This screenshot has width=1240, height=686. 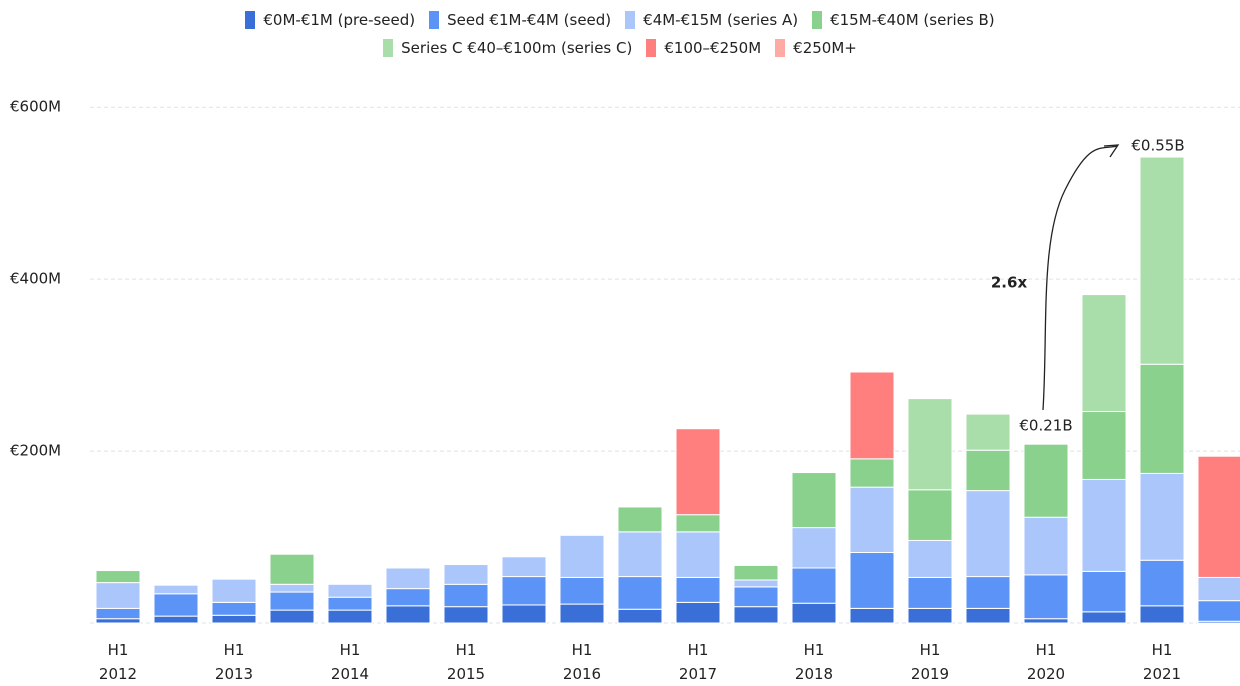 I want to click on x-tick-label: H1 2016, so click(x=582, y=662).